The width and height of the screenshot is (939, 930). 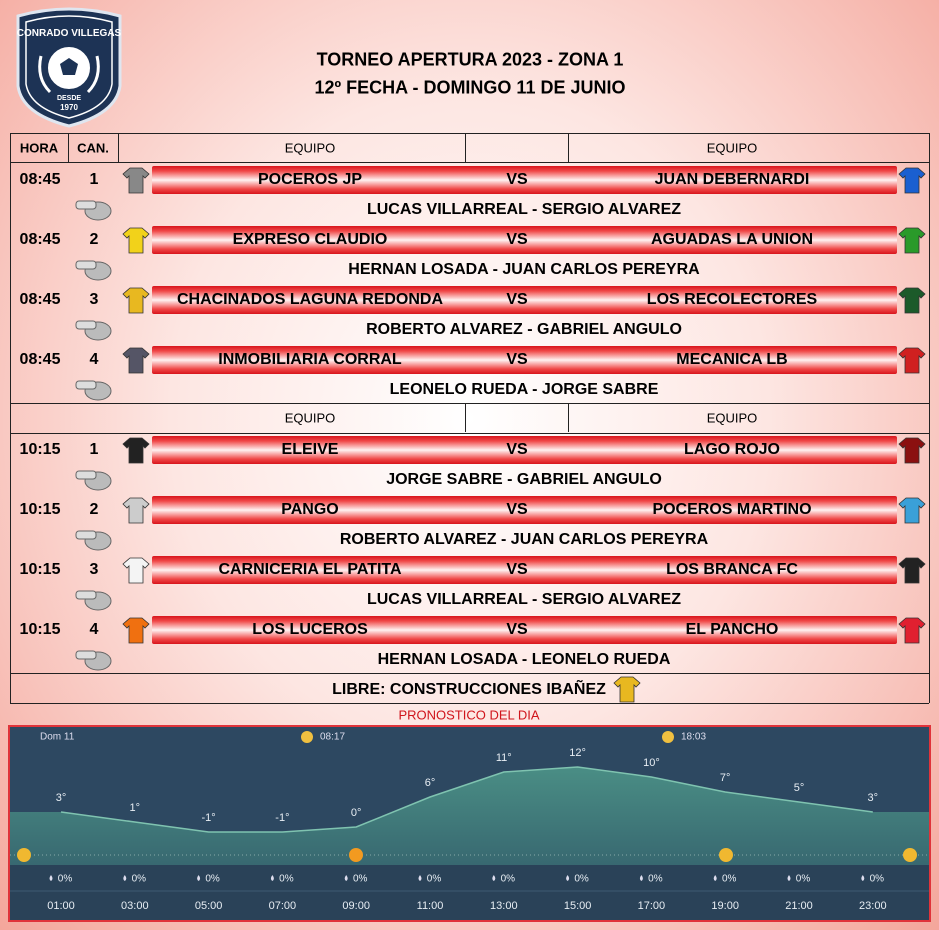 I want to click on subtitle: 12º FECHA - DOMINGO 11 DE JUNIO, so click(x=470, y=87).